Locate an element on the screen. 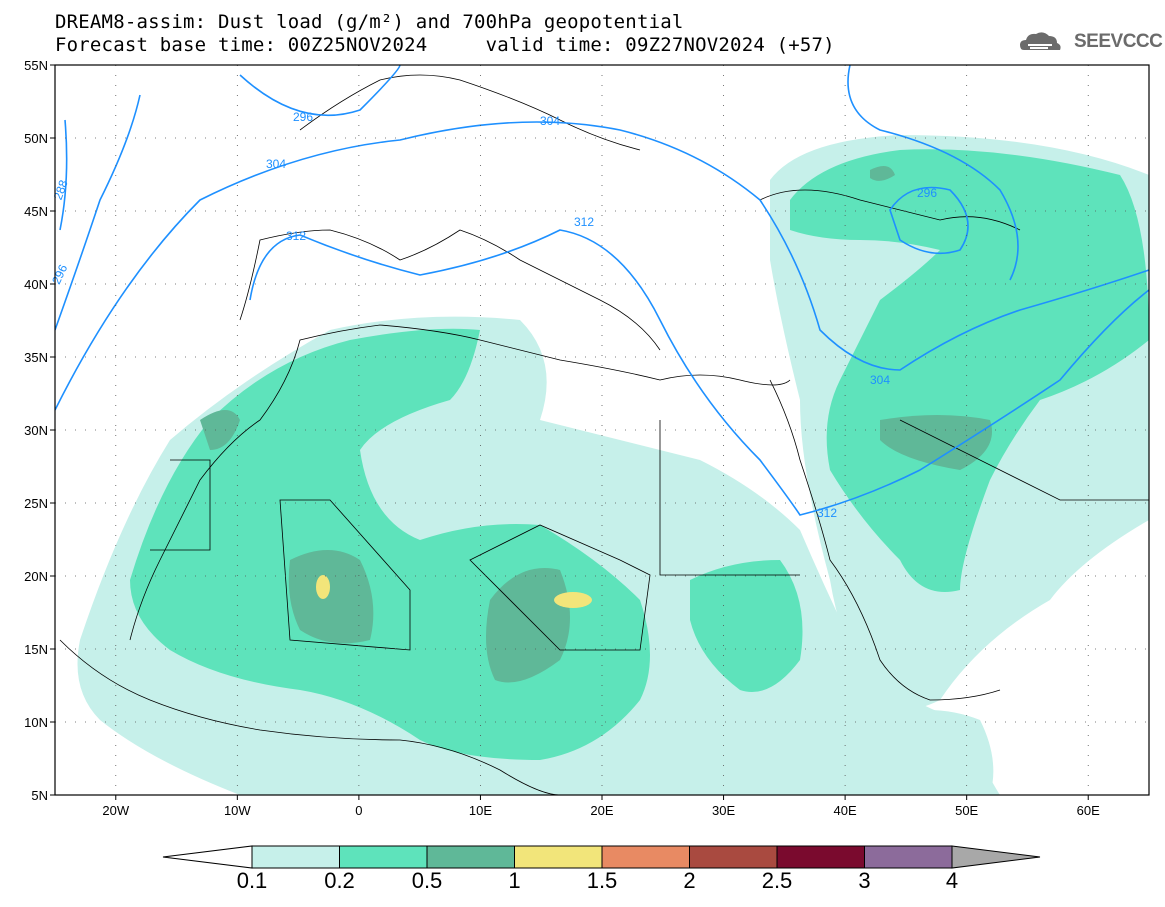  colorbar-label: 4 is located at coordinates (952, 880).